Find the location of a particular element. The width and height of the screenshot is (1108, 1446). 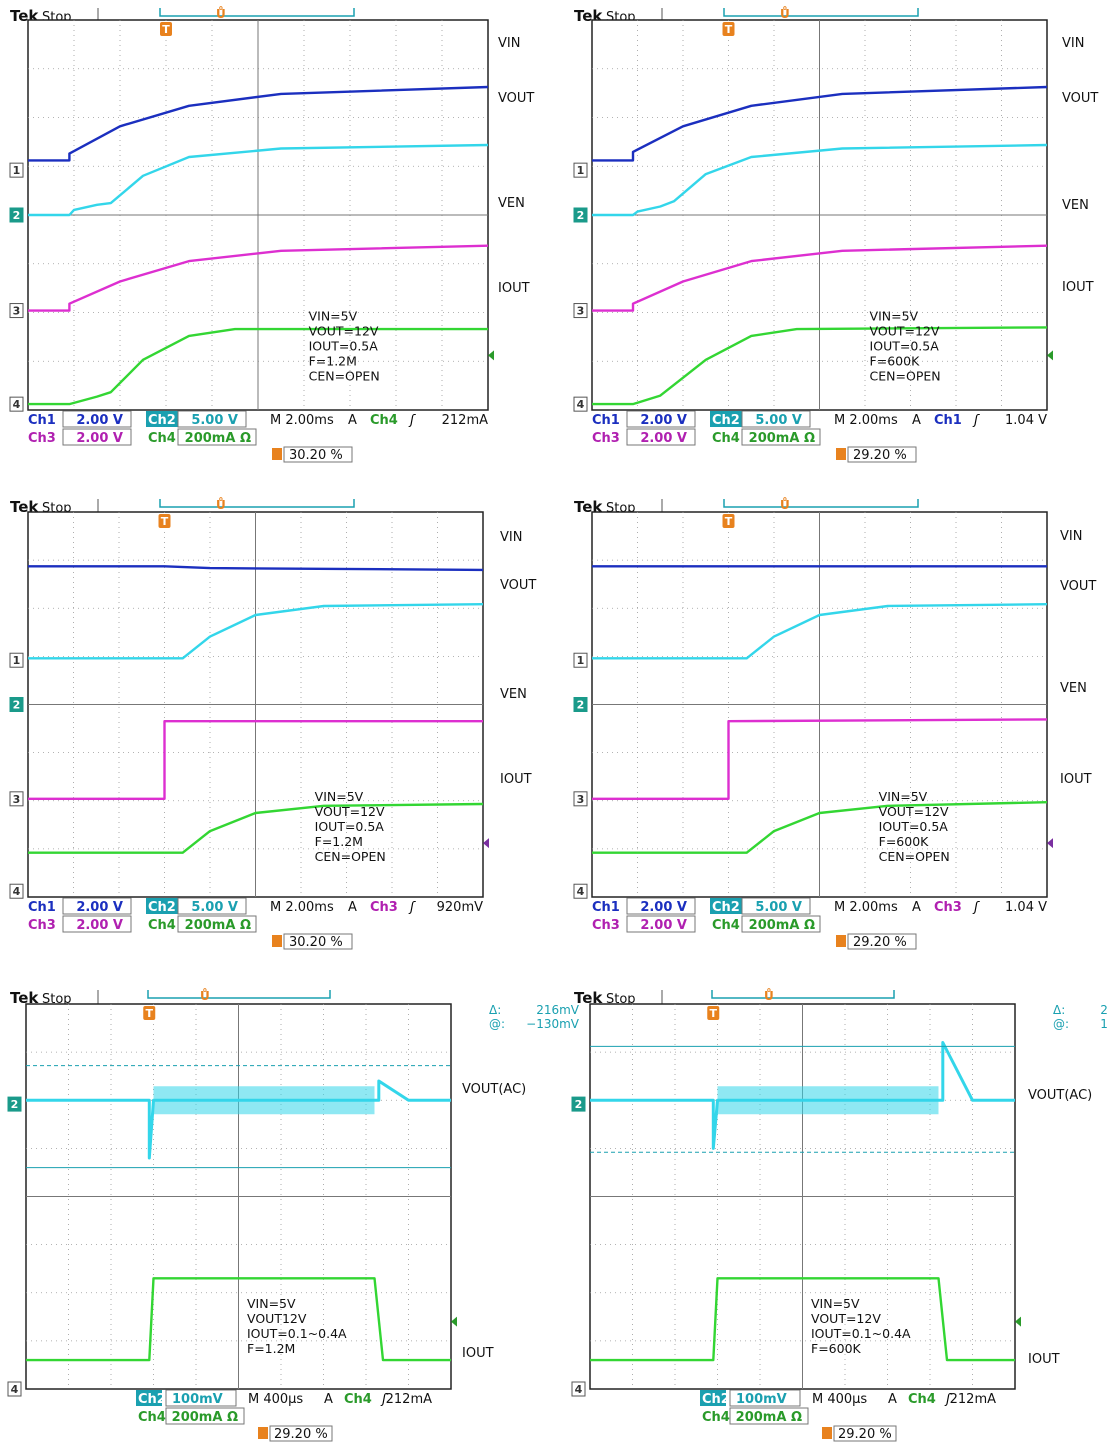

cursor-at-label: @: is located at coordinates (497, 1024).